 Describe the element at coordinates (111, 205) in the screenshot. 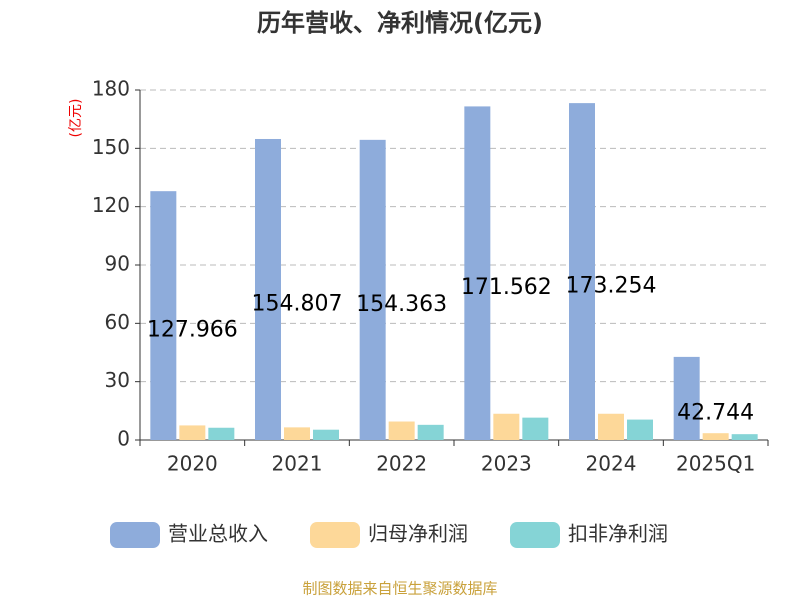

I see `y-tick-label: 120` at that location.